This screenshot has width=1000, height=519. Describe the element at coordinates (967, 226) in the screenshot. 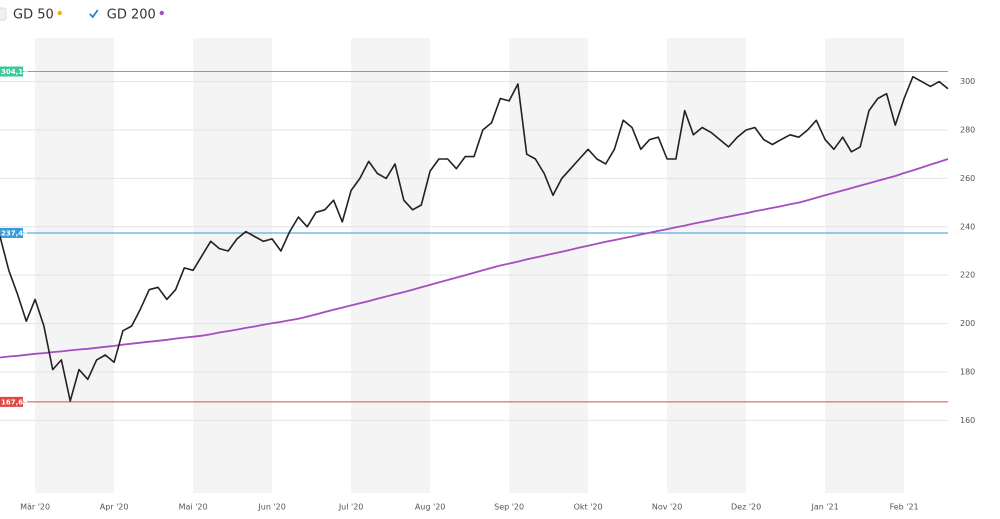

I see `y-tick-label: 240` at that location.